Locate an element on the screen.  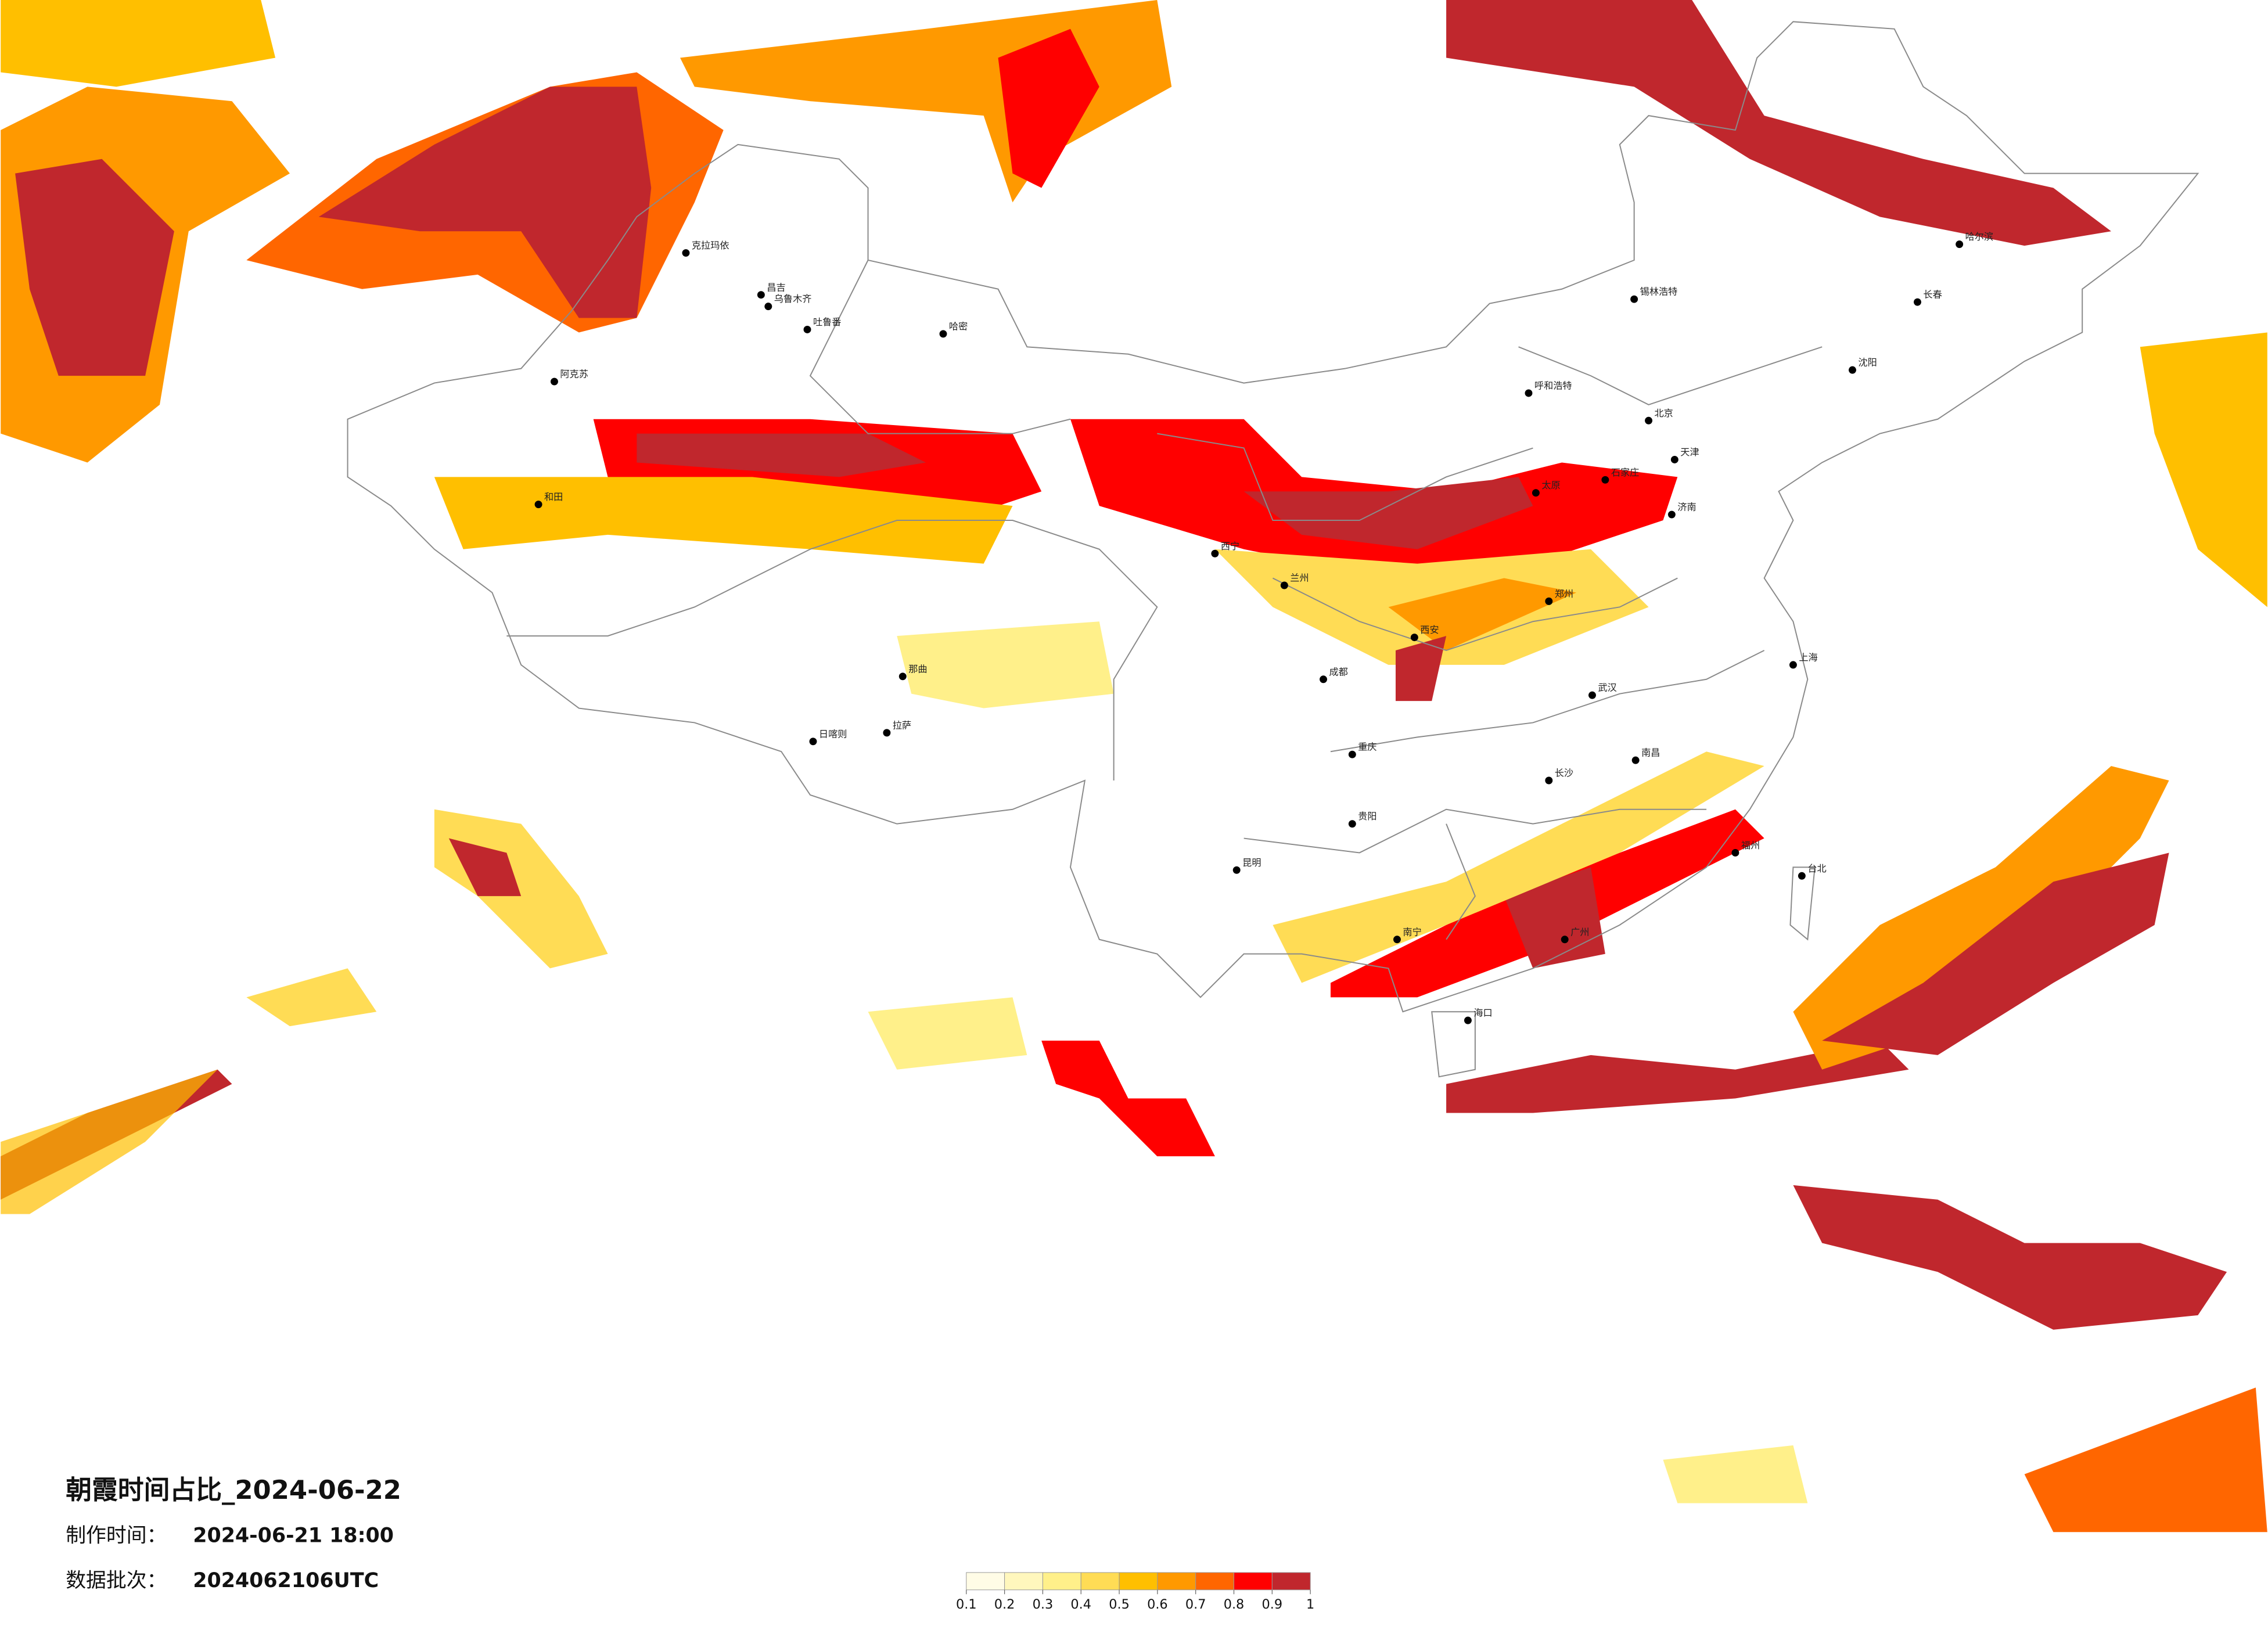
city-label: 西安 is located at coordinates (1429, 629).